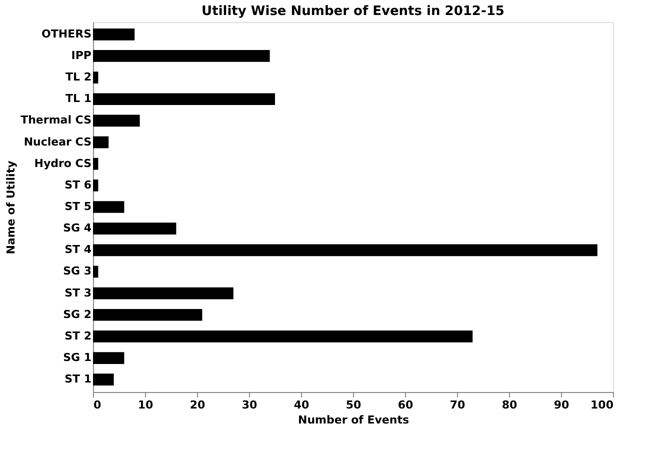 This screenshot has height=466, width=668. Describe the element at coordinates (77, 314) in the screenshot. I see `y-tick-label: SG 2` at that location.